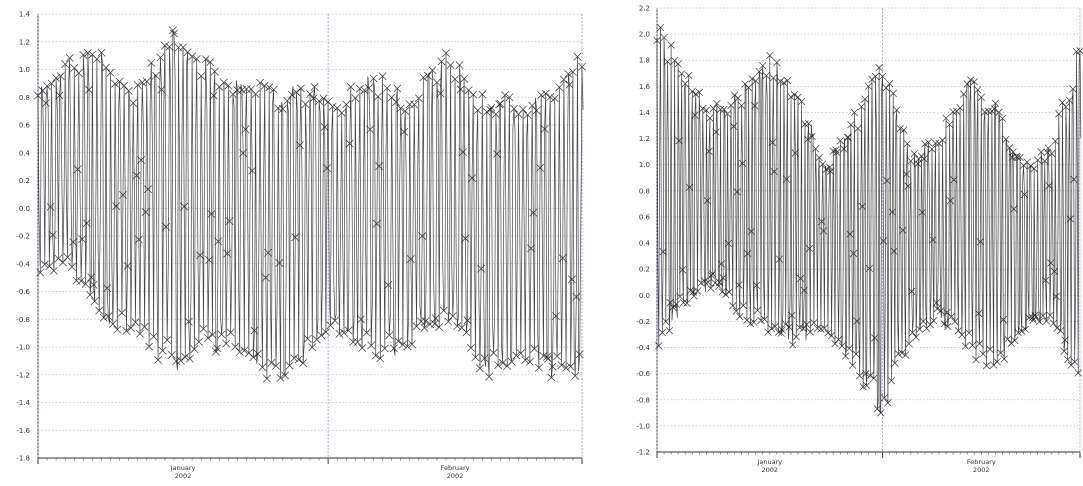 This screenshot has width=1083, height=486. I want to click on y-tick-label: -0.6, so click(643, 374).